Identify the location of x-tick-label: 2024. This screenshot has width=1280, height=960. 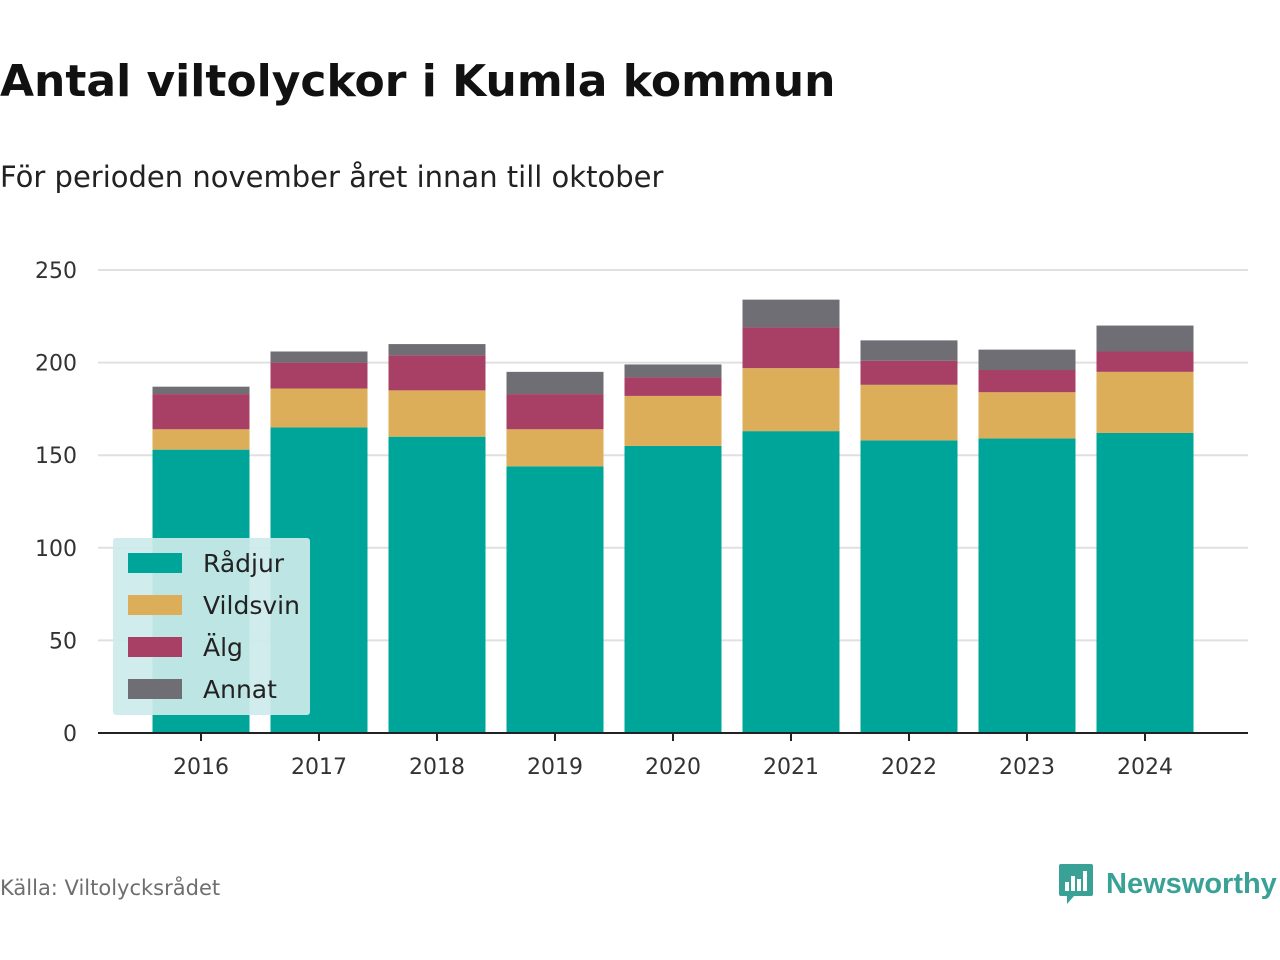
(1145, 767).